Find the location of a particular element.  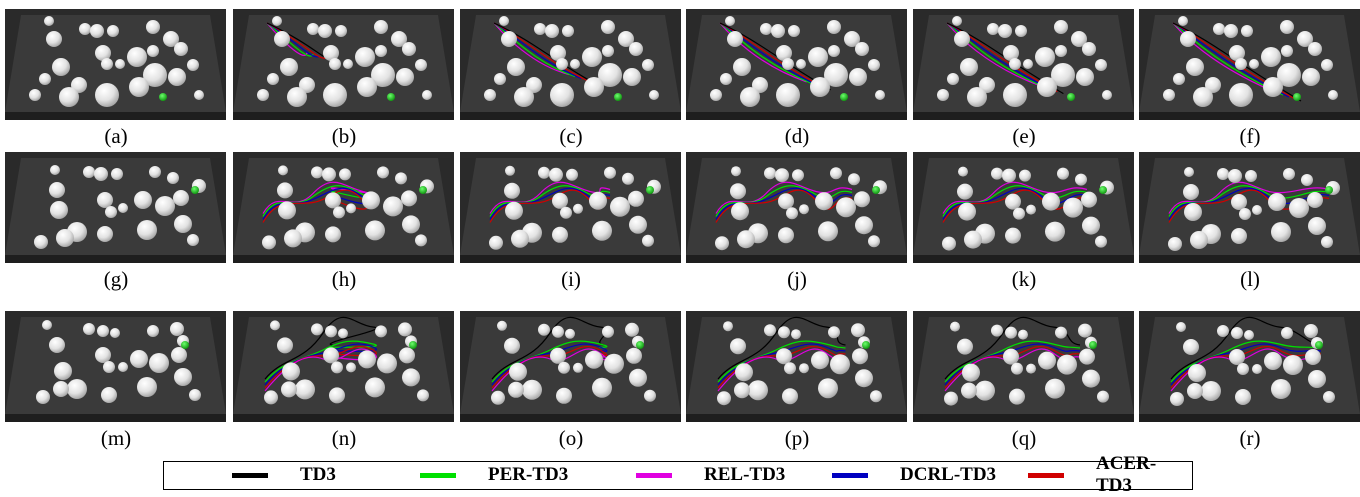

panel-label: (l) is located at coordinates (1250, 279).